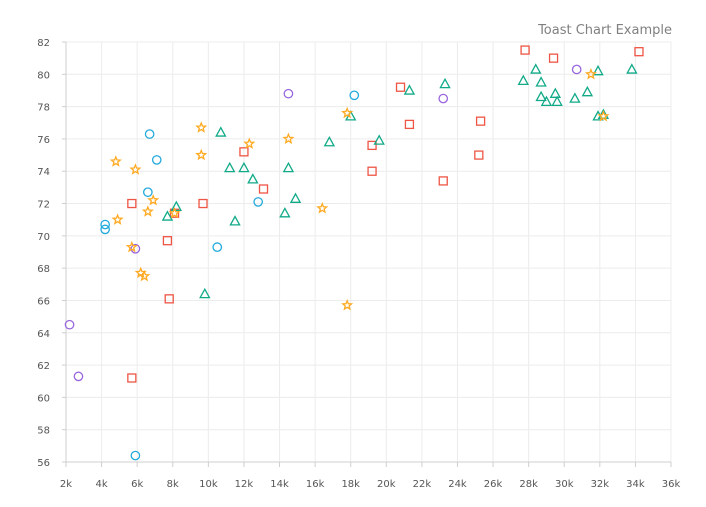 The width and height of the screenshot is (706, 507). Describe the element at coordinates (350, 484) in the screenshot. I see `x-tick-label: 18k` at that location.